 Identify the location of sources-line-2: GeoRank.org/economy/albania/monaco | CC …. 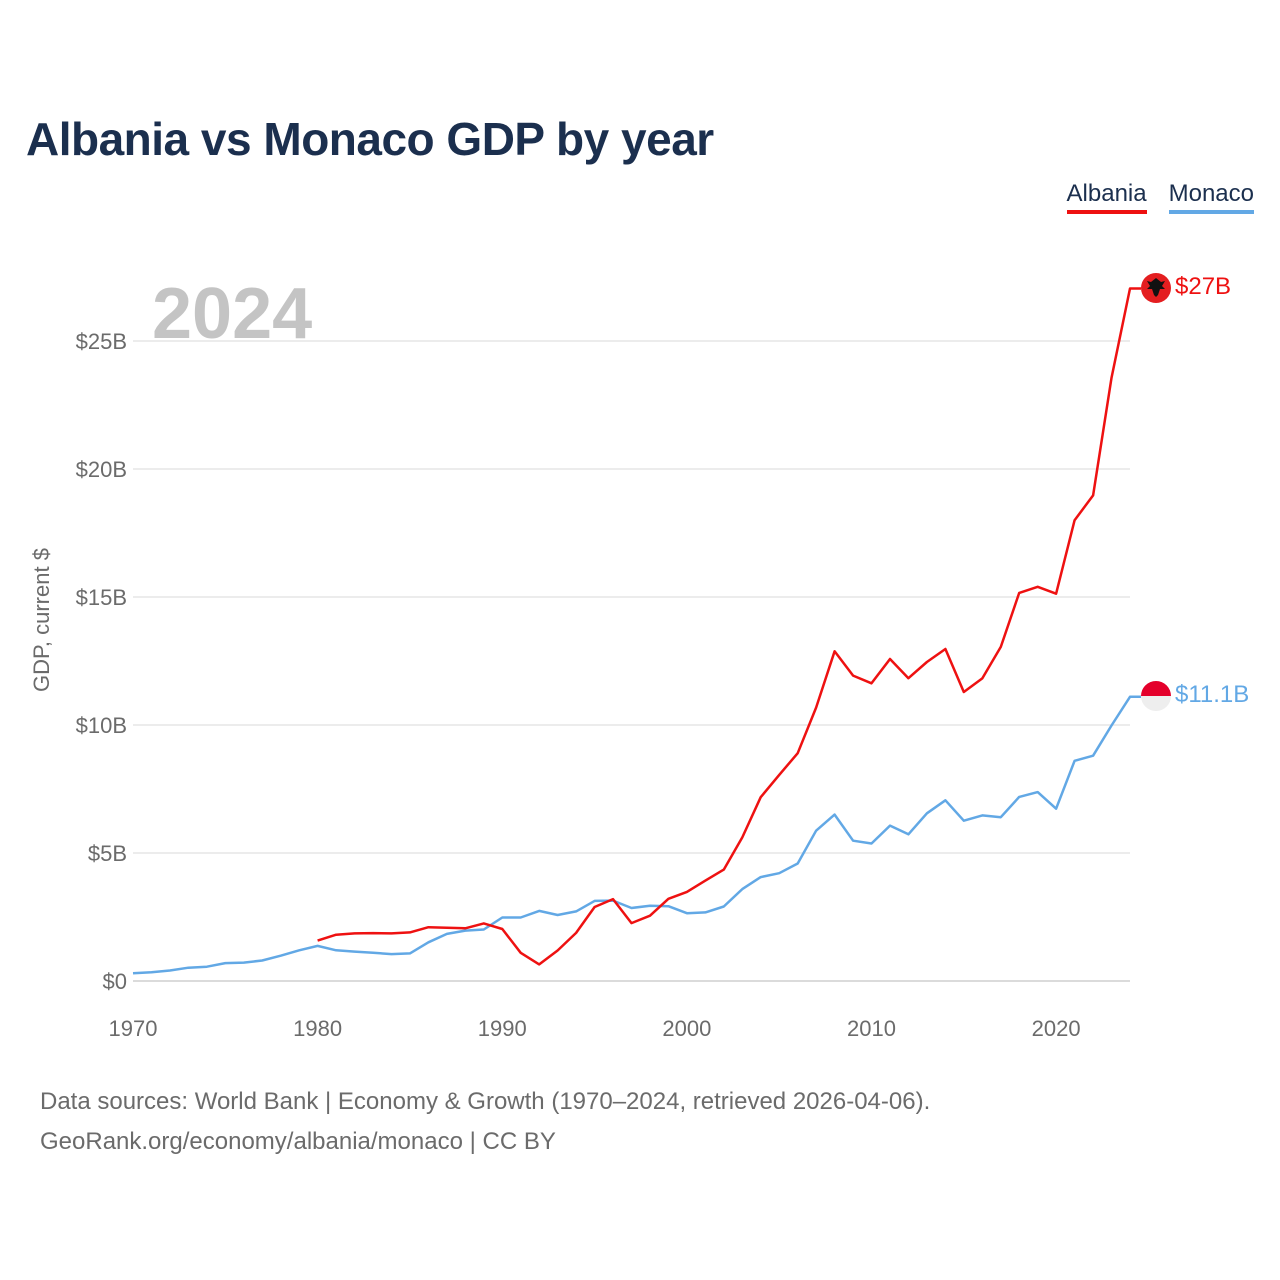
(298, 1141).